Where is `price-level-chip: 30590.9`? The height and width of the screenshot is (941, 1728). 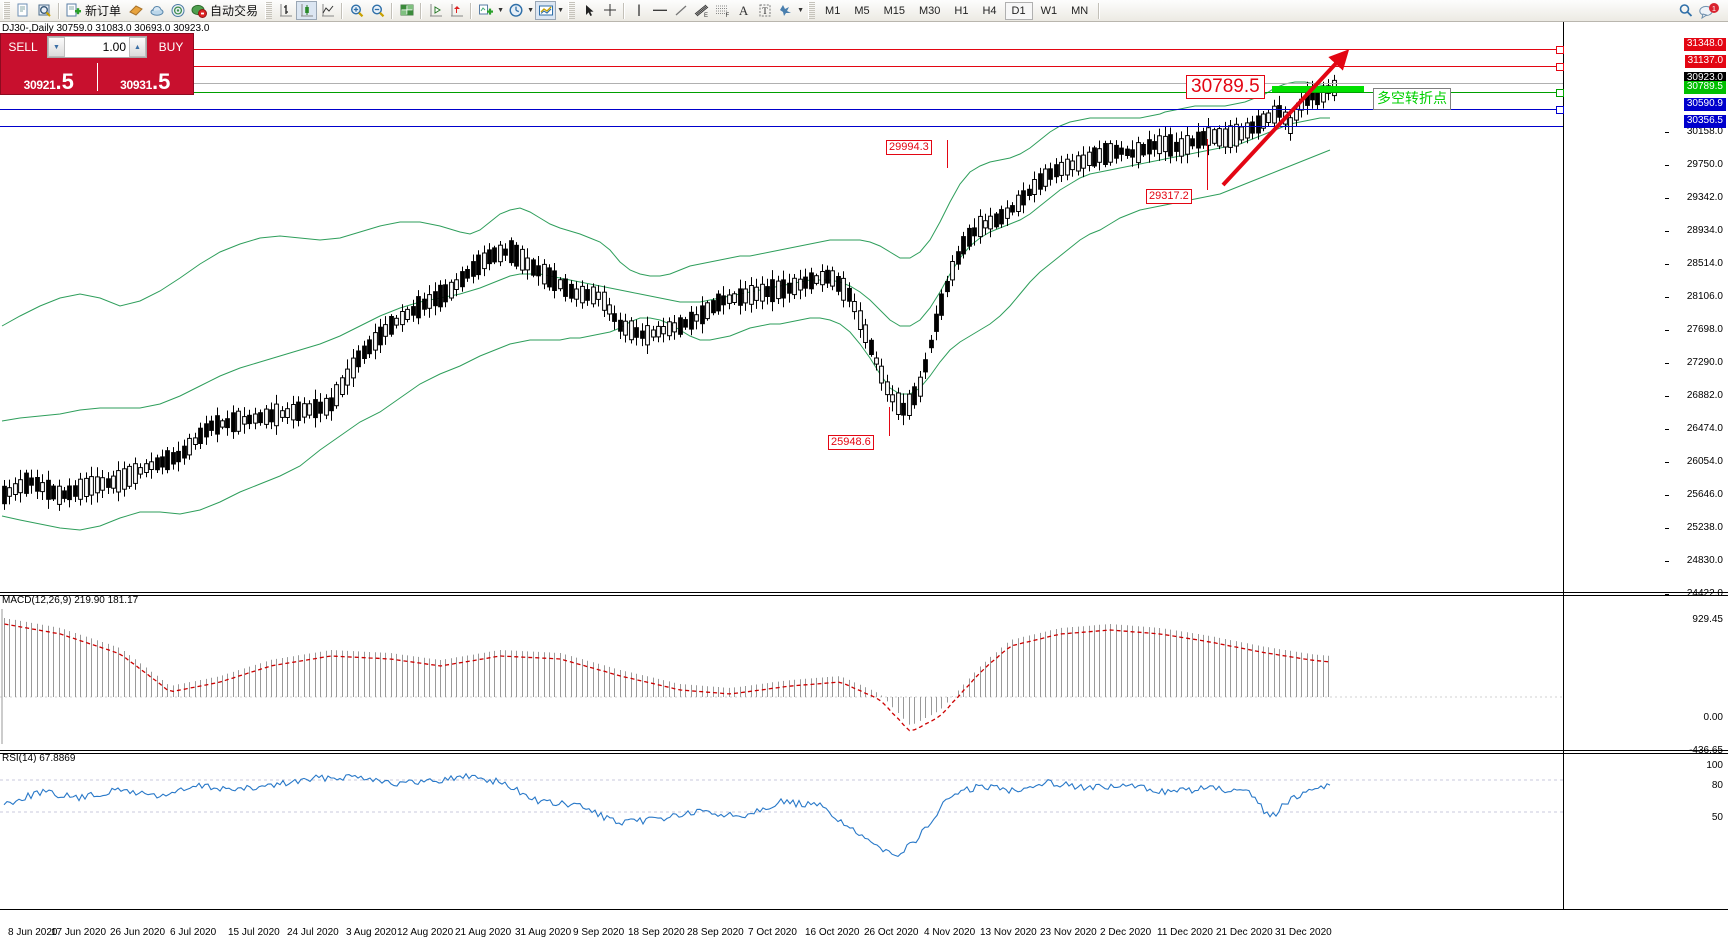 price-level-chip: 30590.9 is located at coordinates (1704, 104).